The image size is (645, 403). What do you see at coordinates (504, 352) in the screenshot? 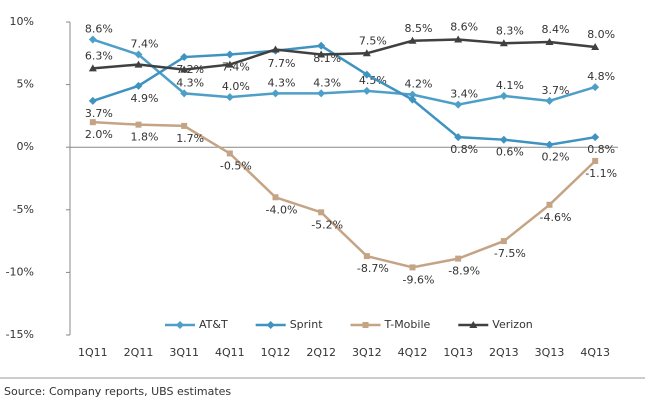
I see `x-tick-label: 2Q13` at bounding box center [504, 352].